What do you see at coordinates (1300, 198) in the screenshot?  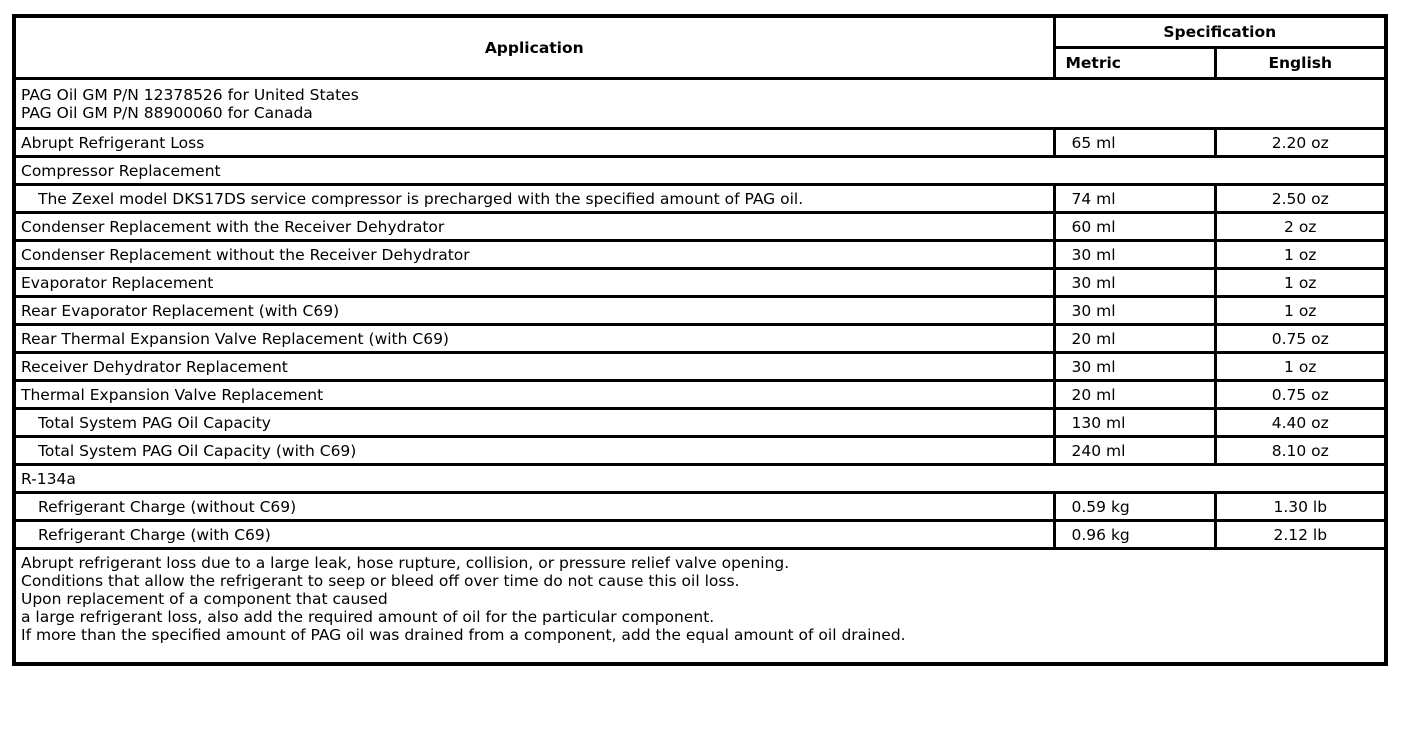 I see `english-cell: 2.50 oz` at bounding box center [1300, 198].